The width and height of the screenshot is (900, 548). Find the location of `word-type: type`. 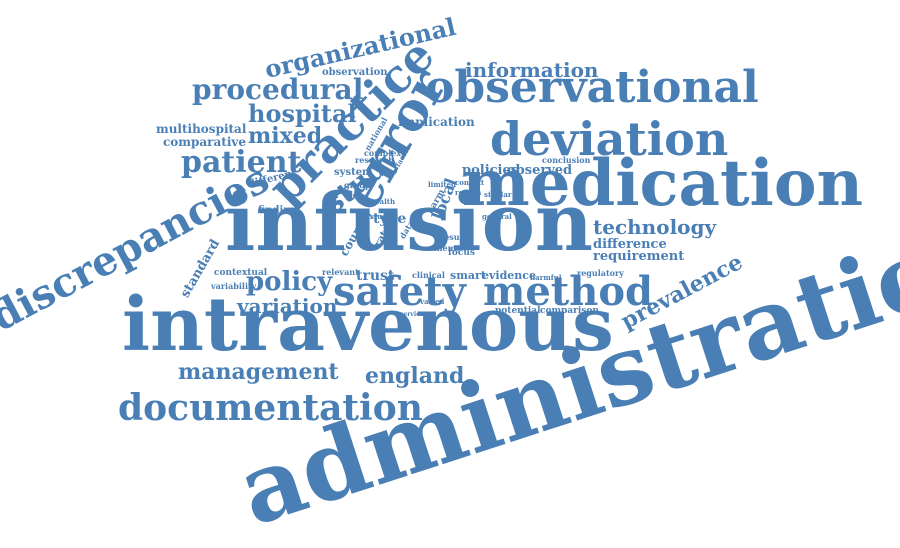

word-type: type is located at coordinates (390, 219).